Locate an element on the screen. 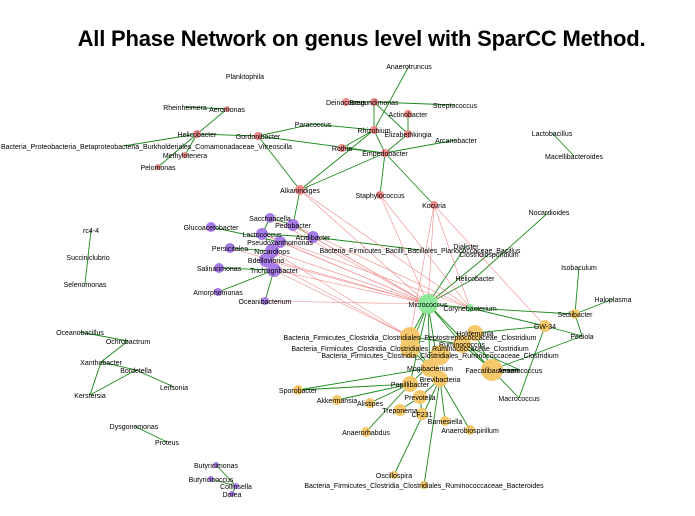 The width and height of the screenshot is (695, 516). node-amorphomonas is located at coordinates (218, 292).